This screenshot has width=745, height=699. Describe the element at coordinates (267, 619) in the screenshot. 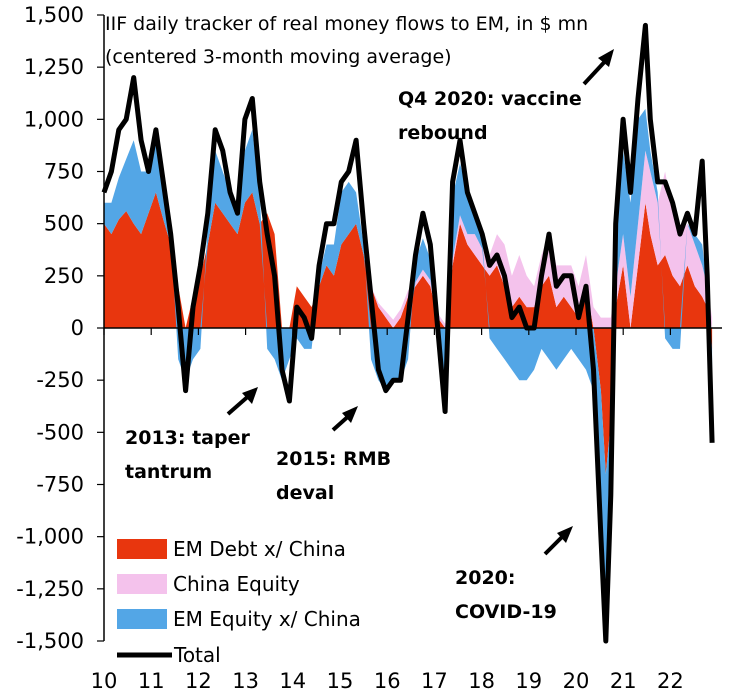

I see `legend-label-equity: EM Equity x/ China` at that location.